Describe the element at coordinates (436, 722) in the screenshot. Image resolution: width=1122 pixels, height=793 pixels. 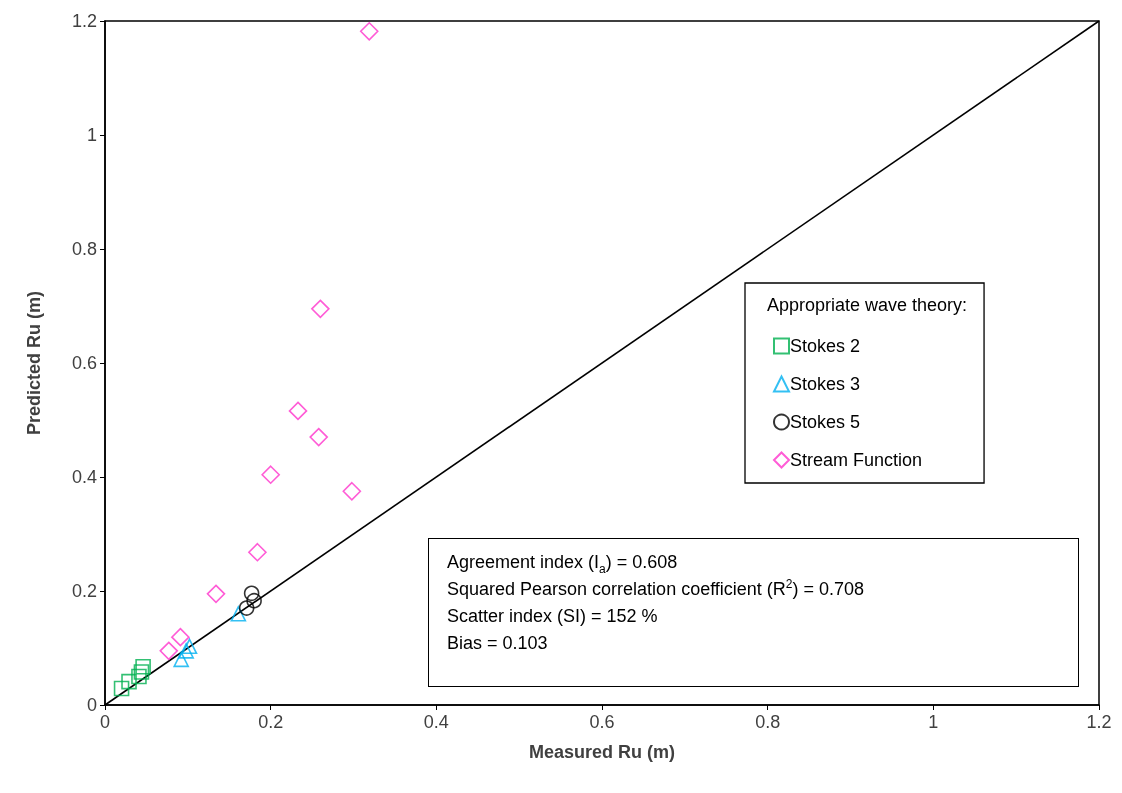
I see `x-tick-label: 0.4` at that location.